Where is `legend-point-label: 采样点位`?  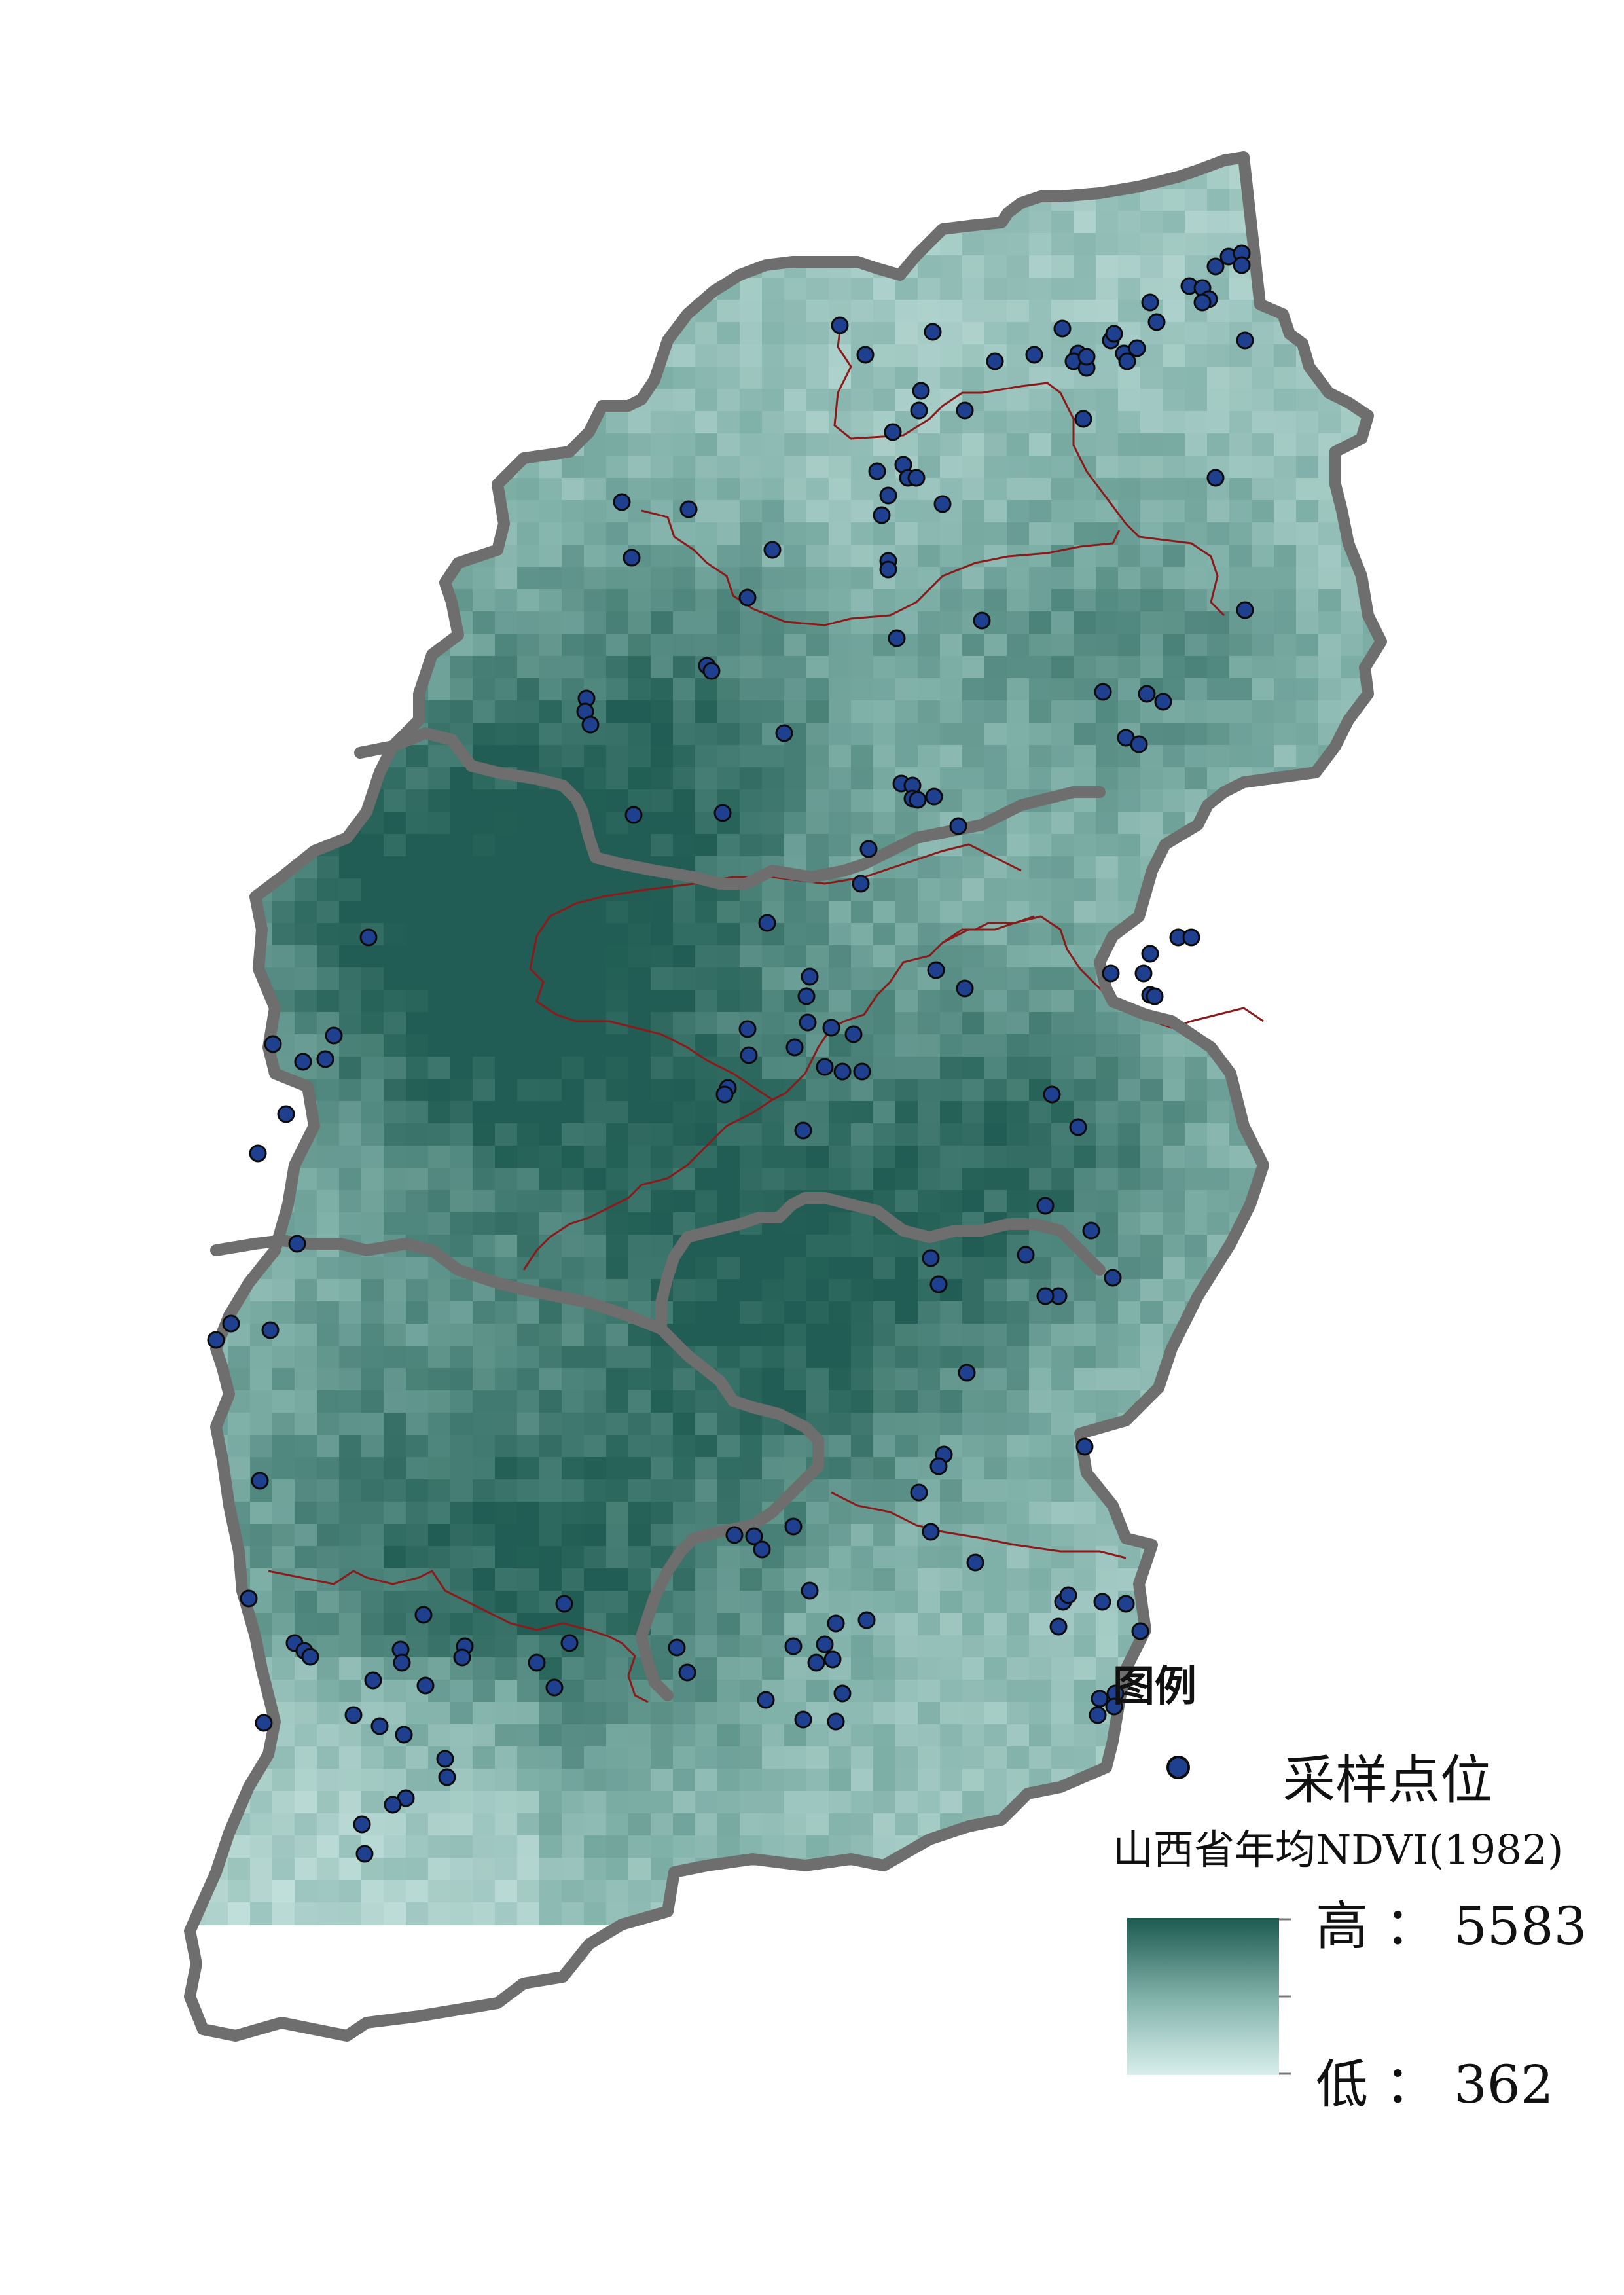
legend-point-label: 采样点位 is located at coordinates (1387, 1781).